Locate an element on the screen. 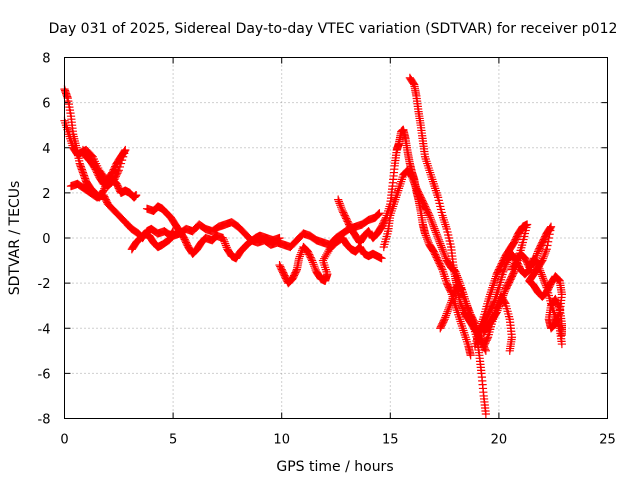  x-tick-label: 10 is located at coordinates (281, 440).